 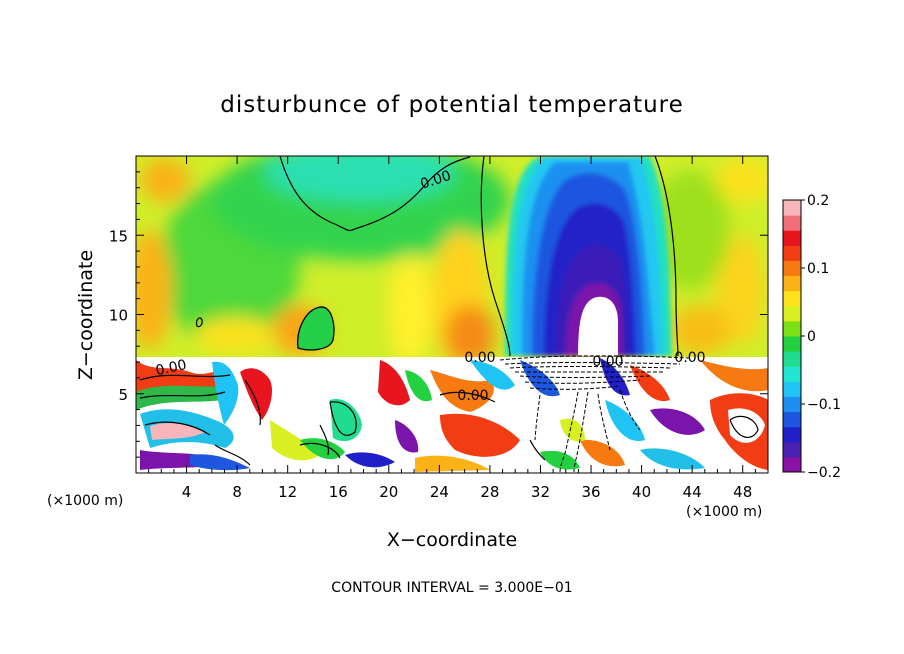 I want to click on x-tick-label: 12, so click(x=287, y=492).